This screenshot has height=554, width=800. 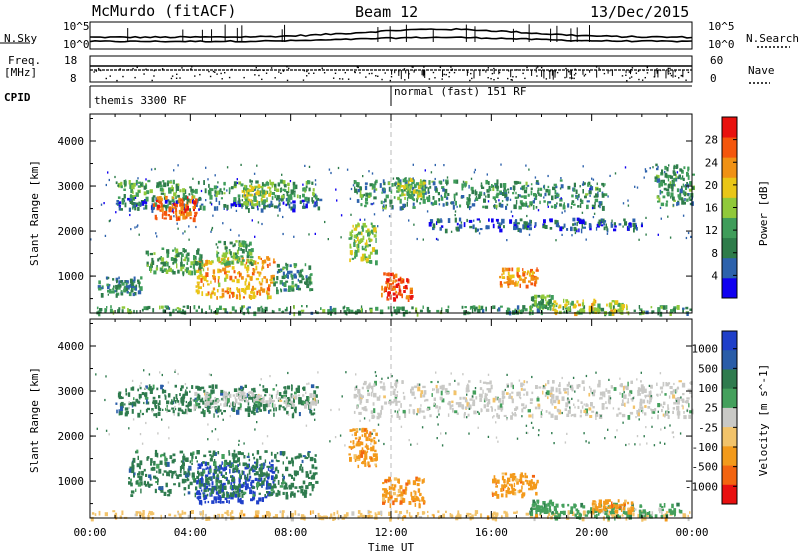 What do you see at coordinates (729, 228) in the screenshot?
I see `colorbar-swatch` at bounding box center [729, 228].